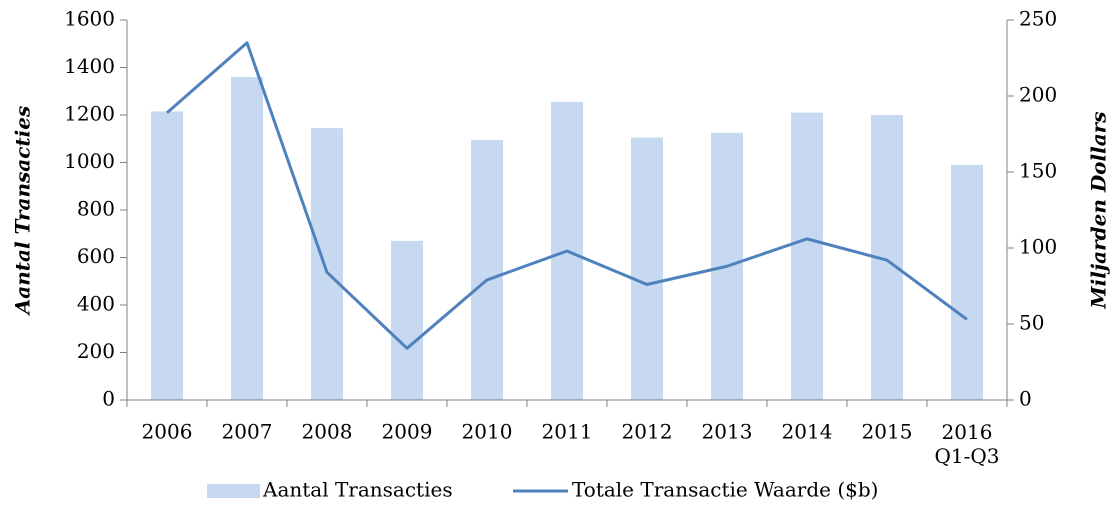 The image size is (1115, 506). What do you see at coordinates (89, 114) in the screenshot?
I see `y-tick-label: 1200` at bounding box center [89, 114].